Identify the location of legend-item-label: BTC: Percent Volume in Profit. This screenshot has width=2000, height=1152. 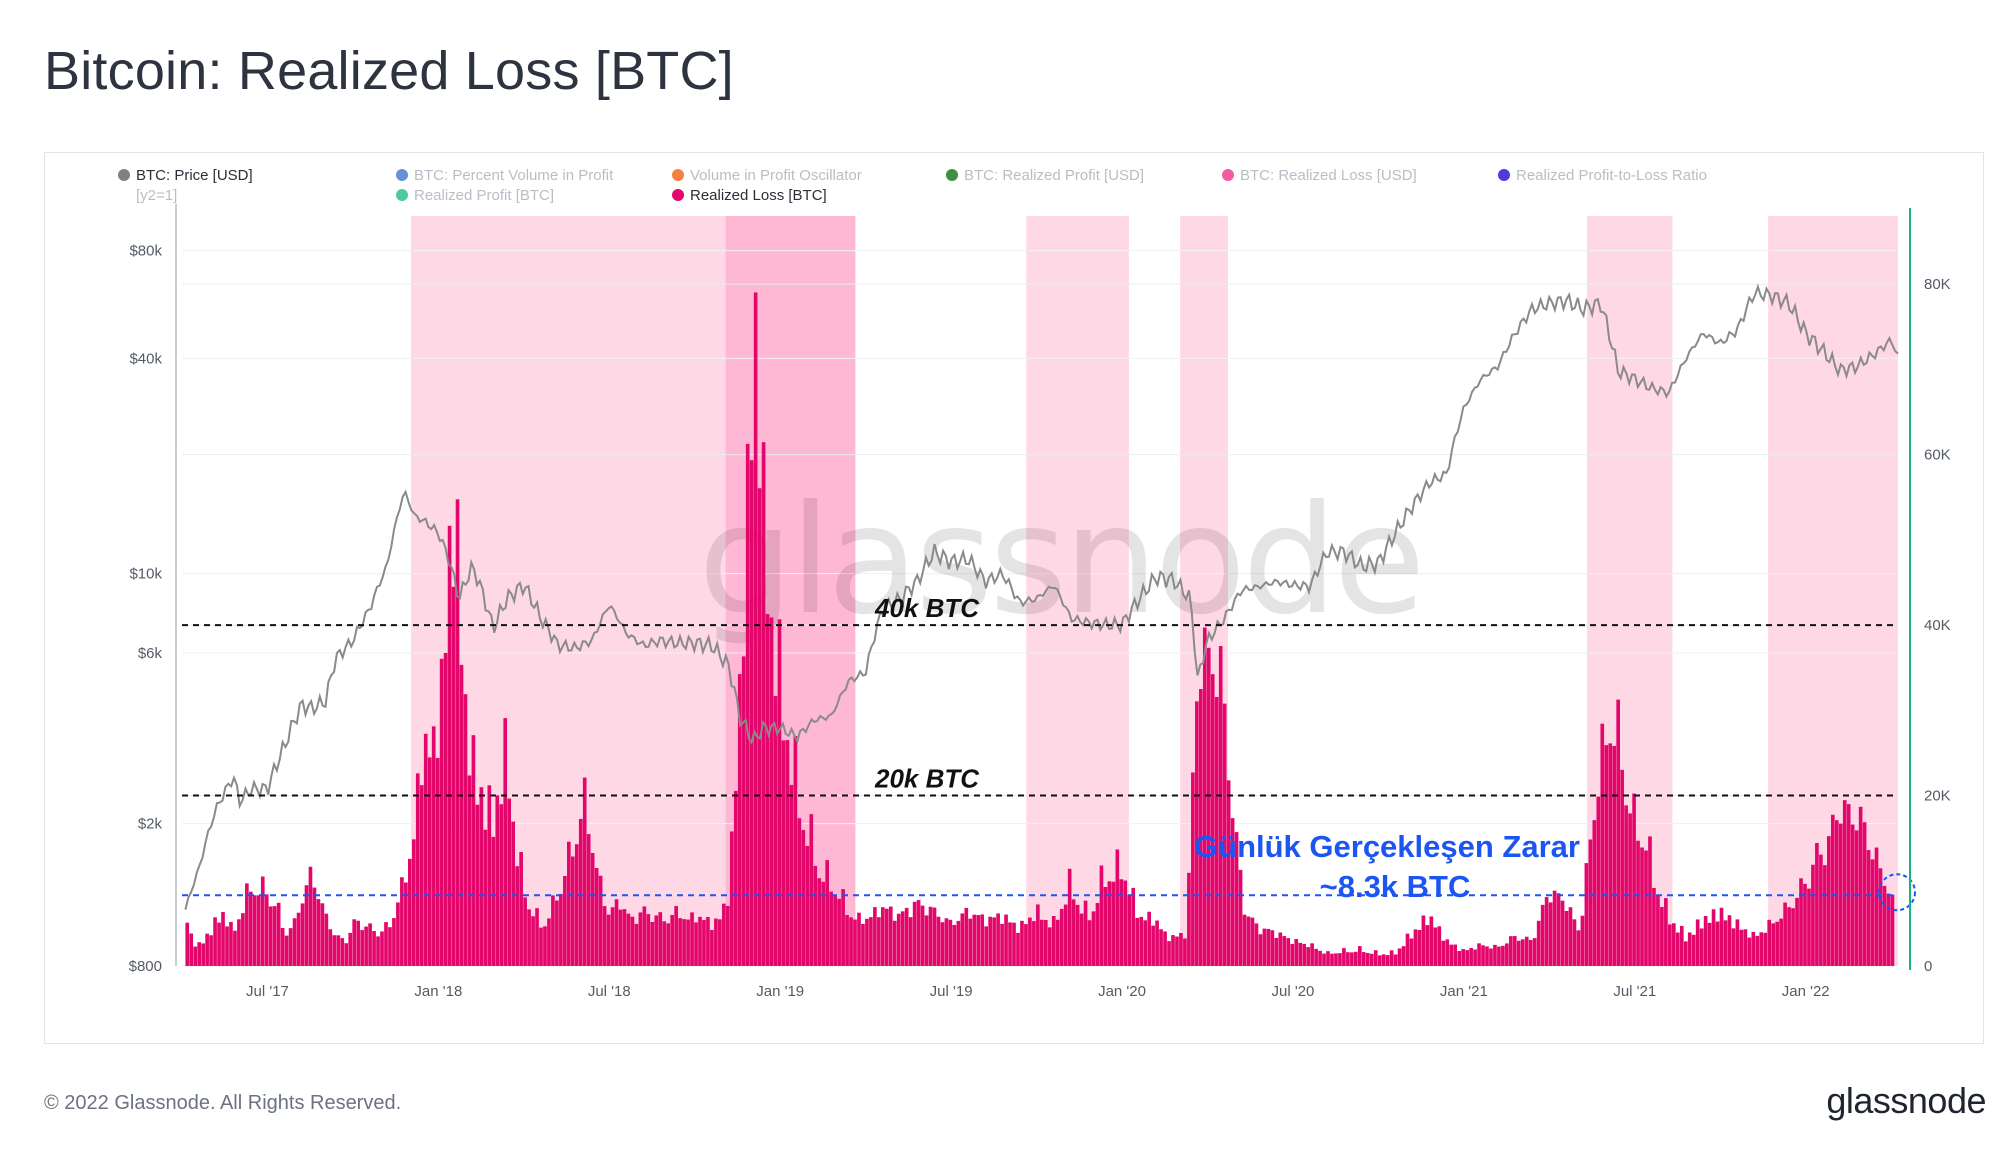
(514, 175).